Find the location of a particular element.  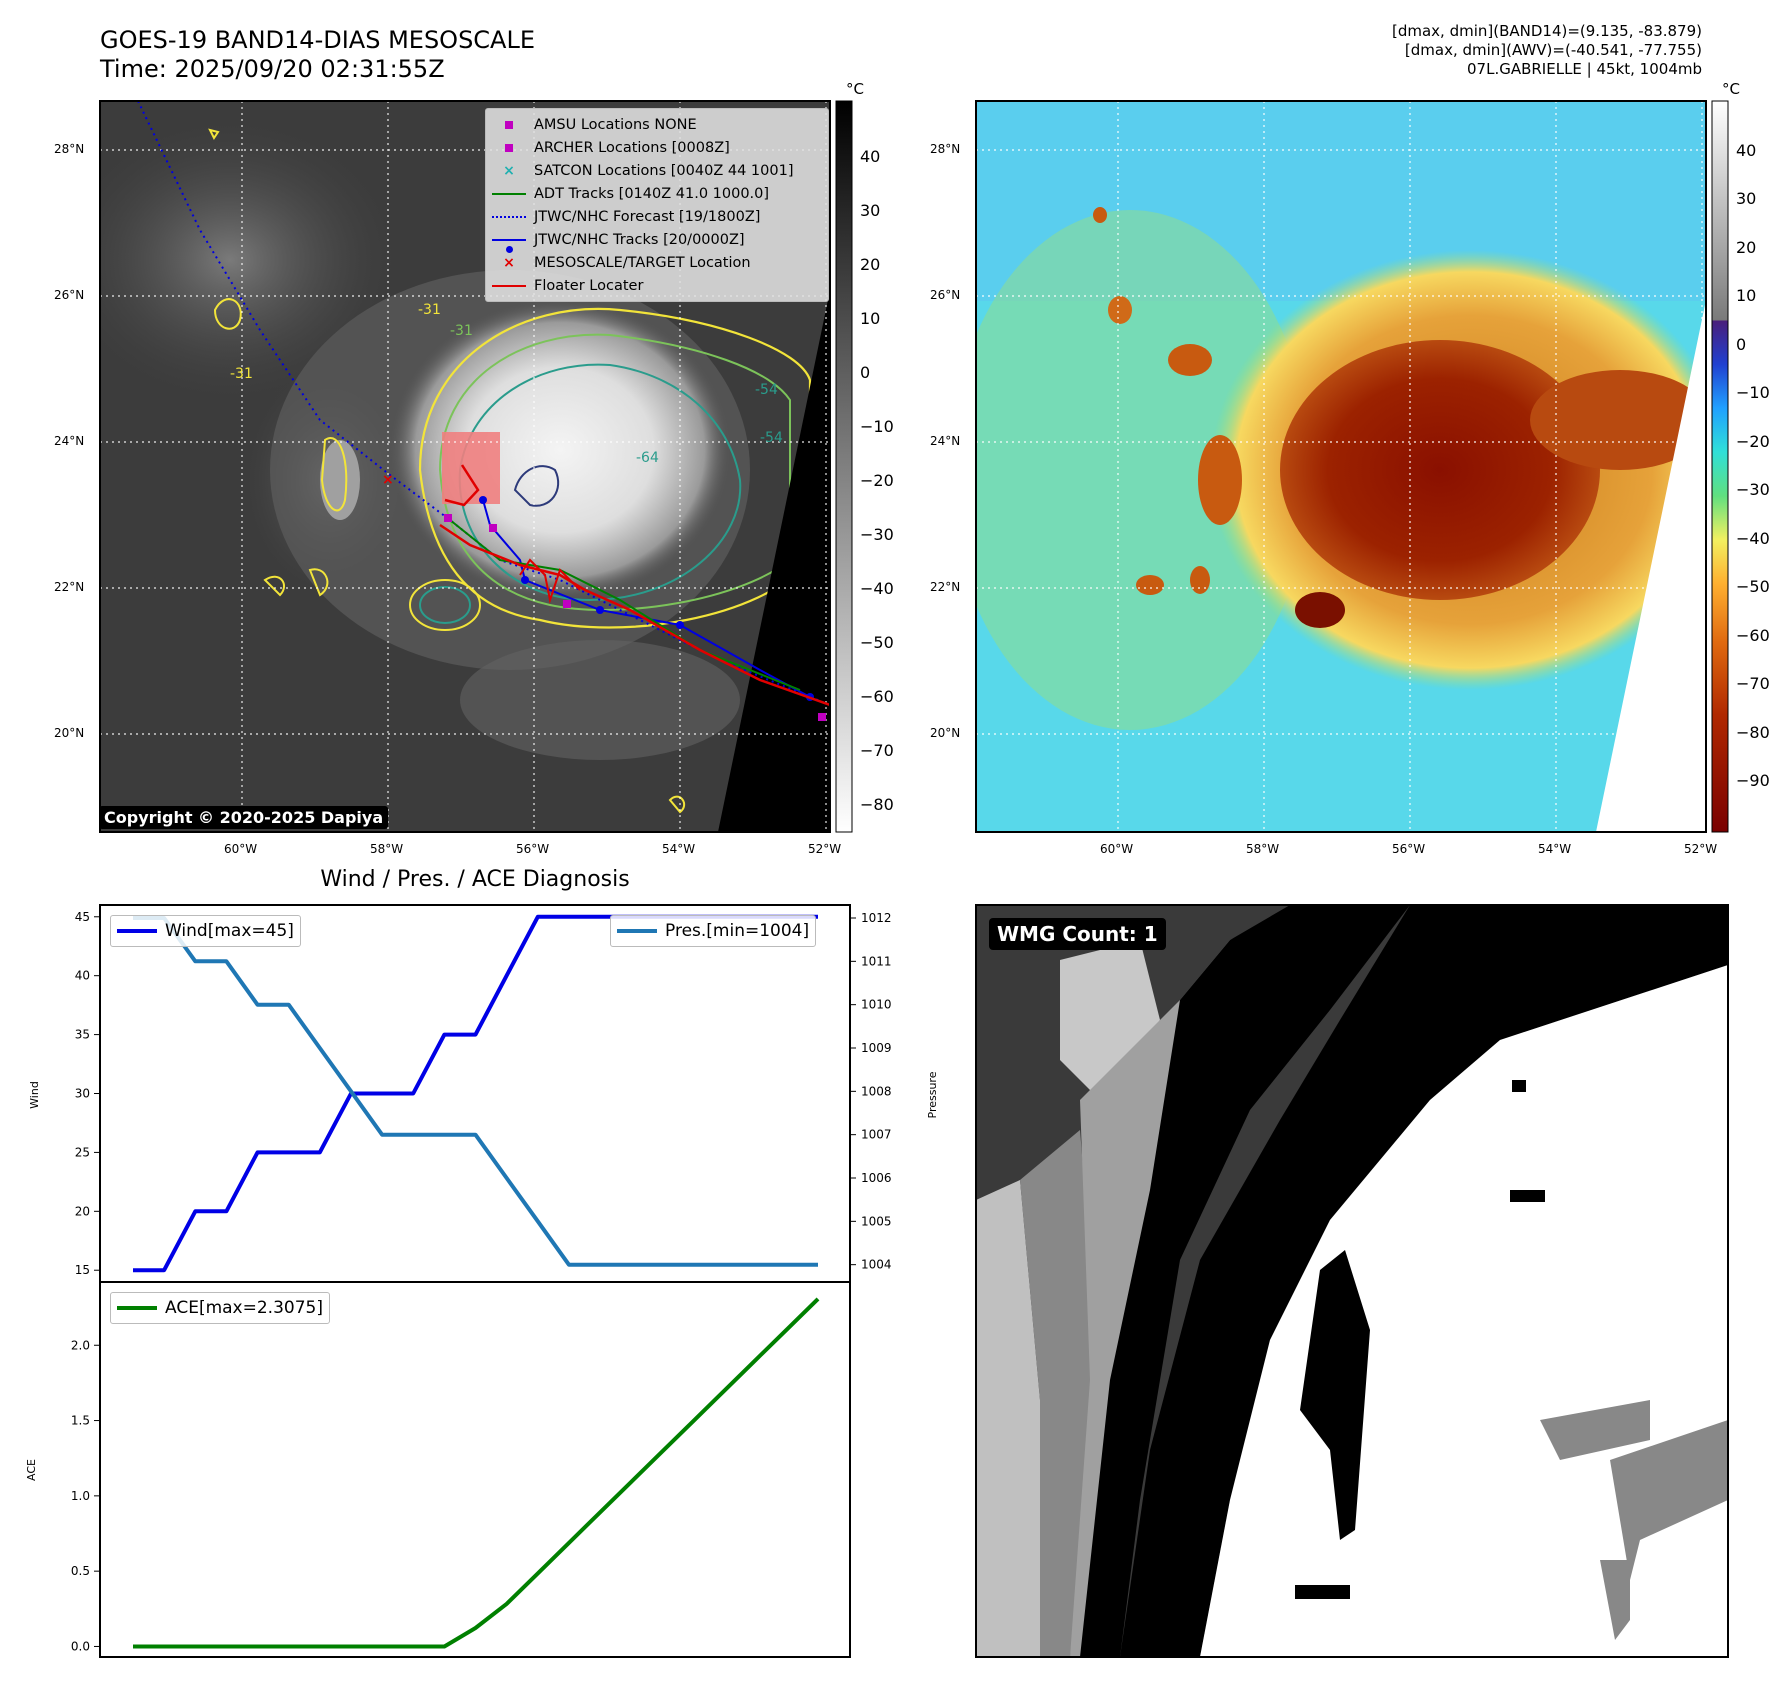

wind-tick-label: 45 is located at coordinates (82, 917).